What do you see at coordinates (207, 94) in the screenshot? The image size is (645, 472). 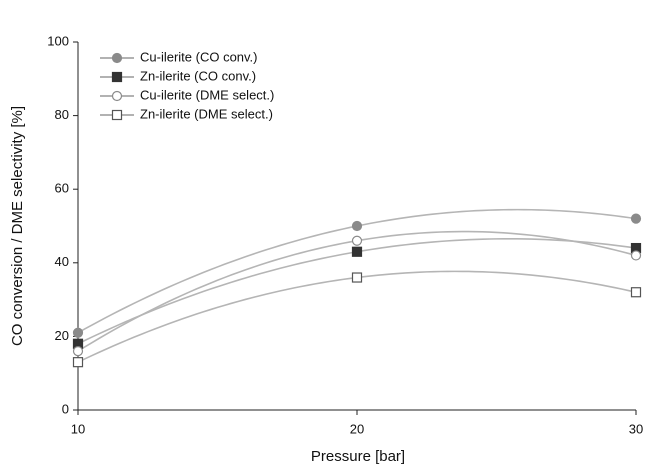 I see `legend-label: Cu-ilerite (DME select.)` at bounding box center [207, 94].